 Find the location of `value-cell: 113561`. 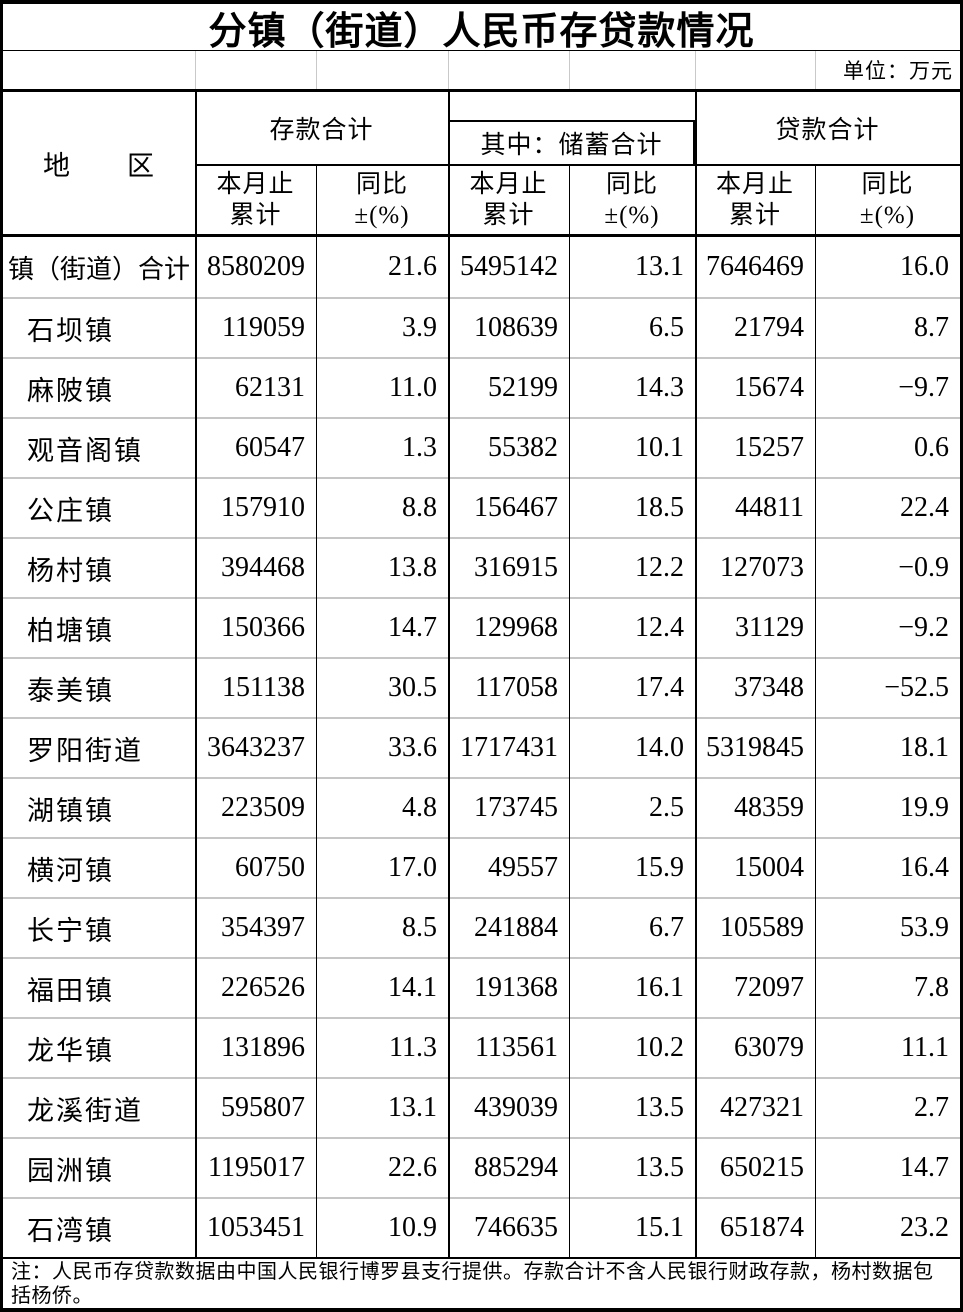

value-cell: 113561 is located at coordinates (516, 1047).